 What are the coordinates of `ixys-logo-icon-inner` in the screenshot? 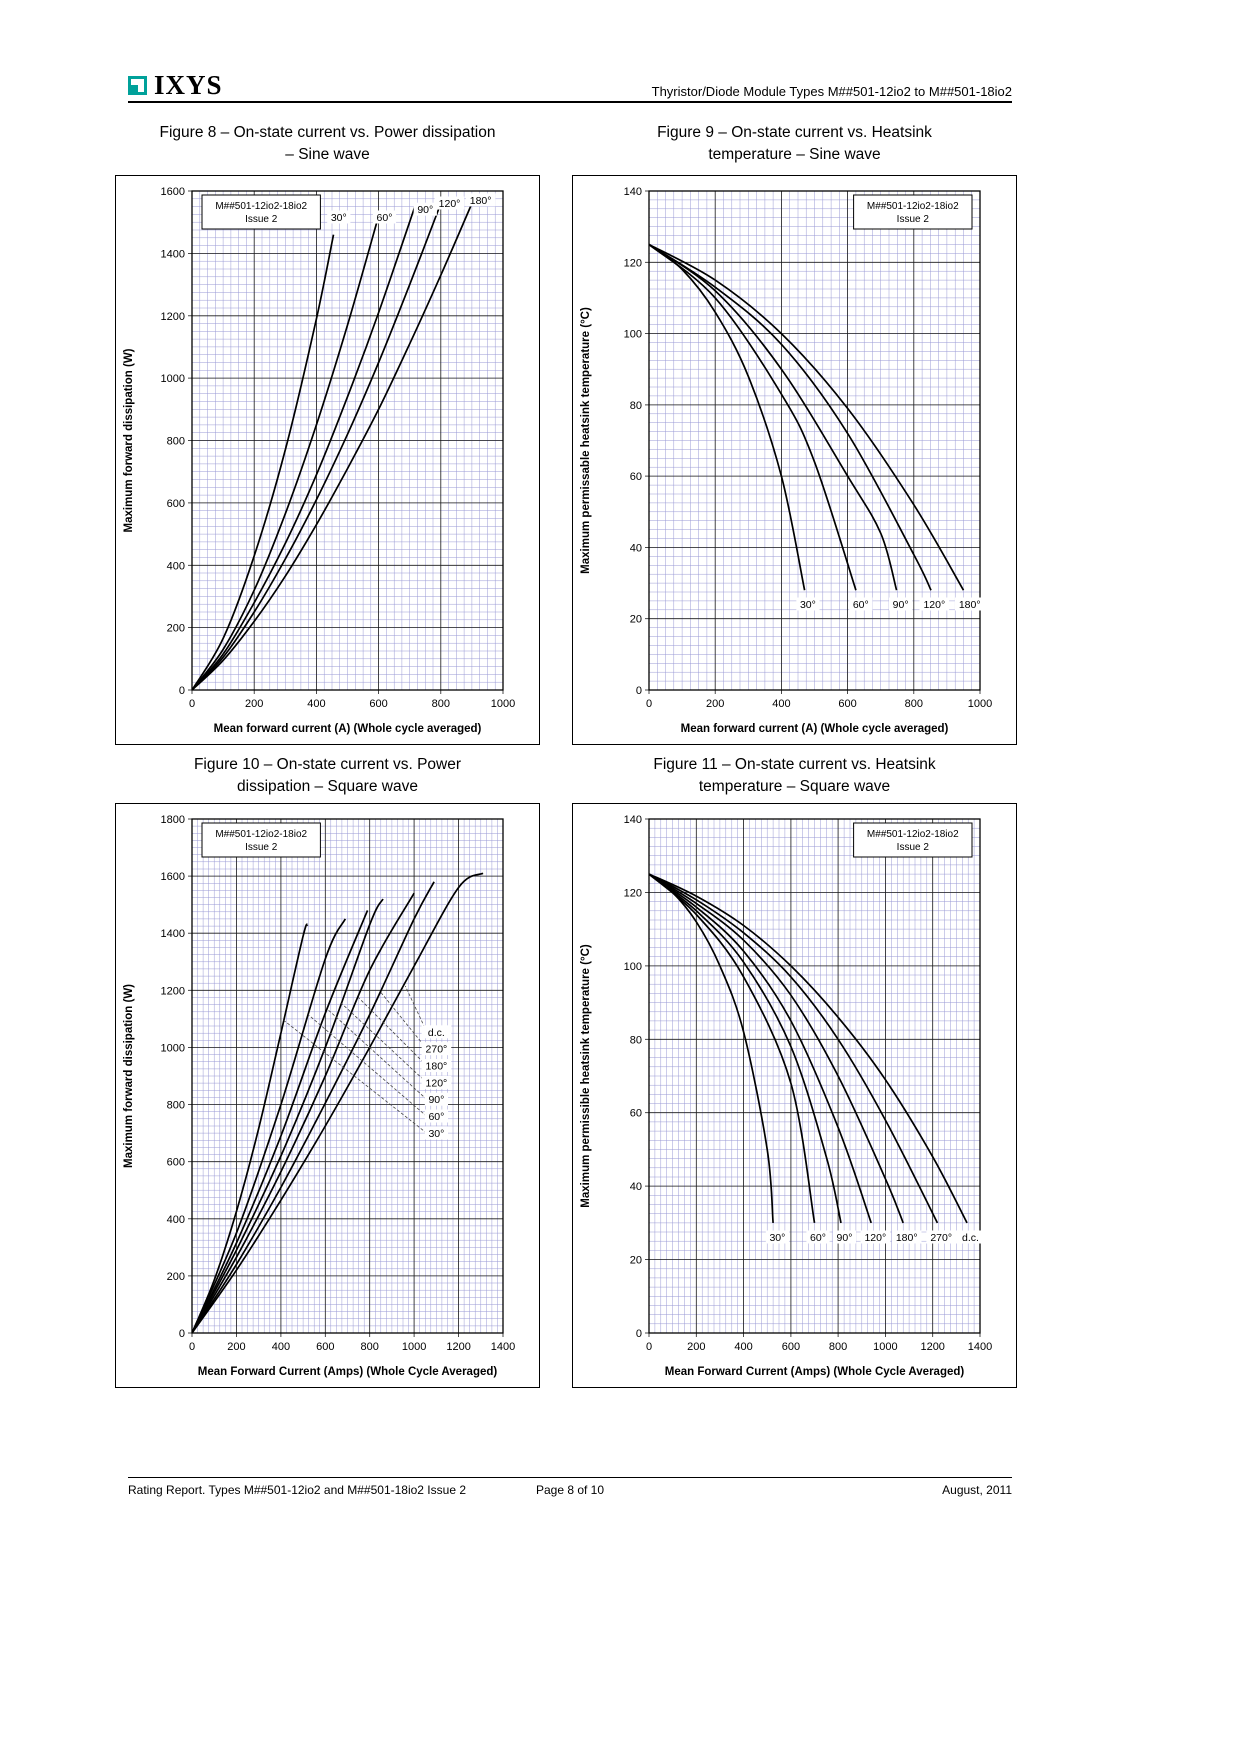 It's located at (134, 88).